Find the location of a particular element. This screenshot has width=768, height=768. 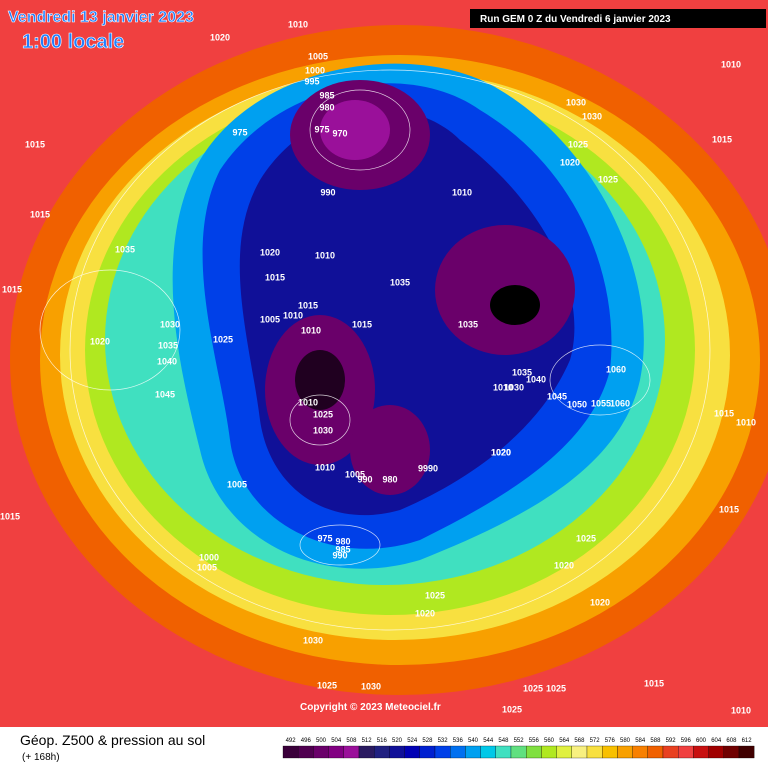

low-core is located at coordinates (515, 305).